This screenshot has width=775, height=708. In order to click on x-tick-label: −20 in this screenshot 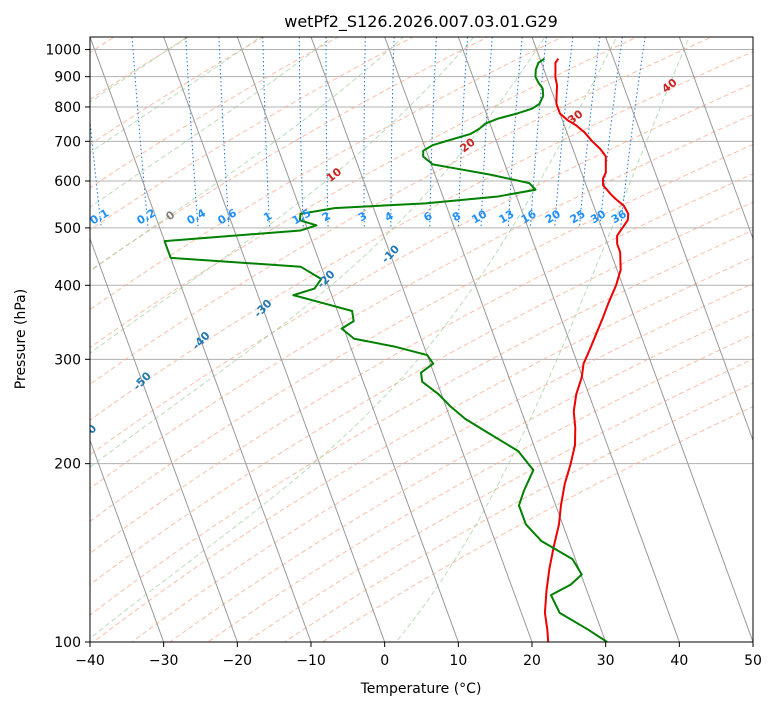, I will do `click(238, 661)`.